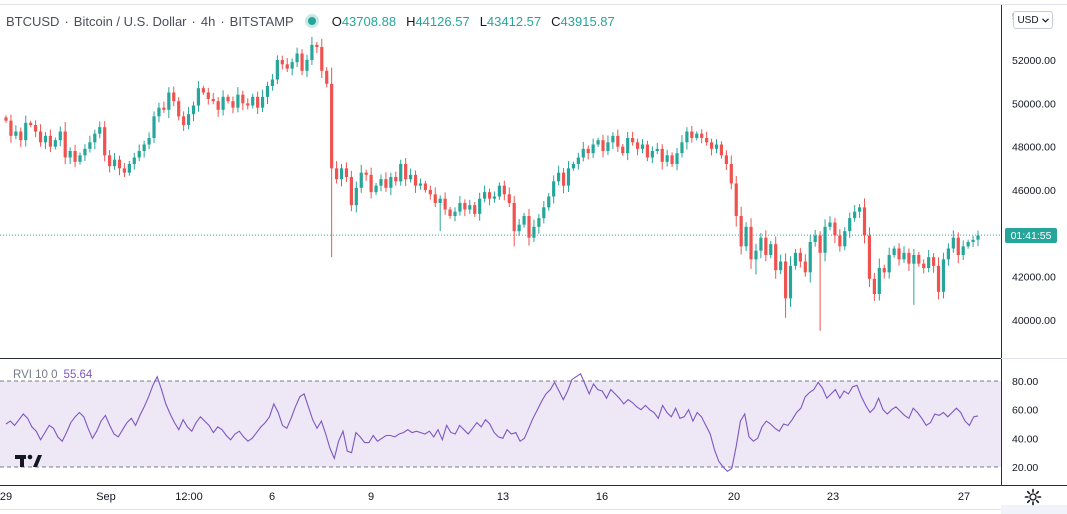 This screenshot has height=514, width=1067. I want to click on gear-icon, so click(1033, 497).